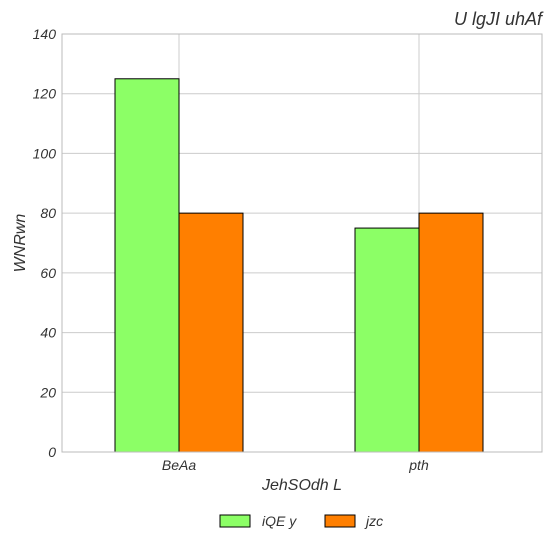  What do you see at coordinates (147, 265) in the screenshot?
I see `bar-series-1-BeAa` at bounding box center [147, 265].